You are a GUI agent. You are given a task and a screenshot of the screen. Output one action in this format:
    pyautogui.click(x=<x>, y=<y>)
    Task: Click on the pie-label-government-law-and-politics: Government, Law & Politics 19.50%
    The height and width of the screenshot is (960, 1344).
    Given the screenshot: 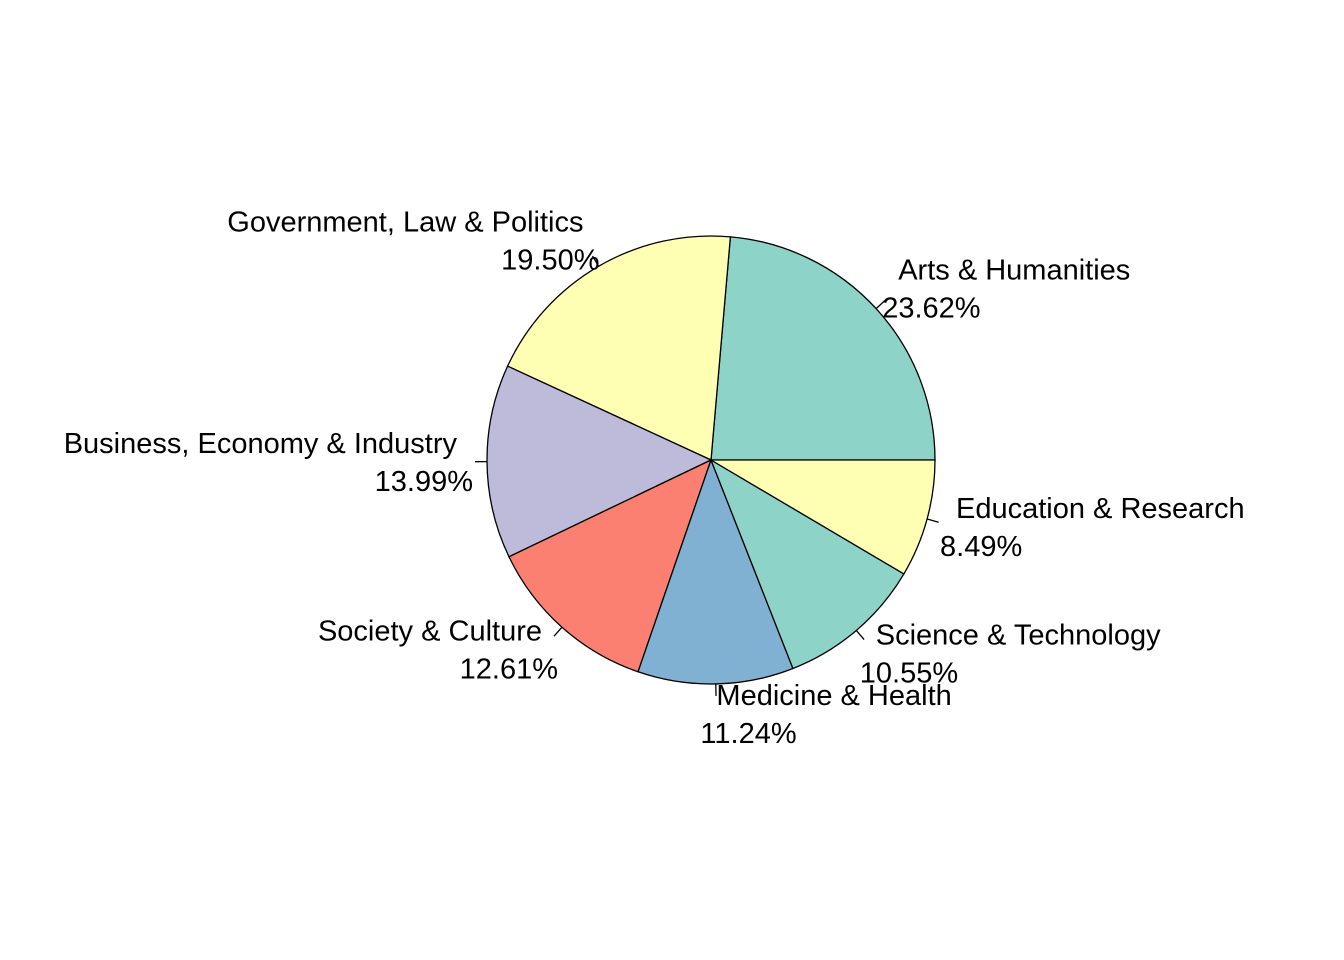 What is the action you would take?
    pyautogui.click(x=413, y=241)
    